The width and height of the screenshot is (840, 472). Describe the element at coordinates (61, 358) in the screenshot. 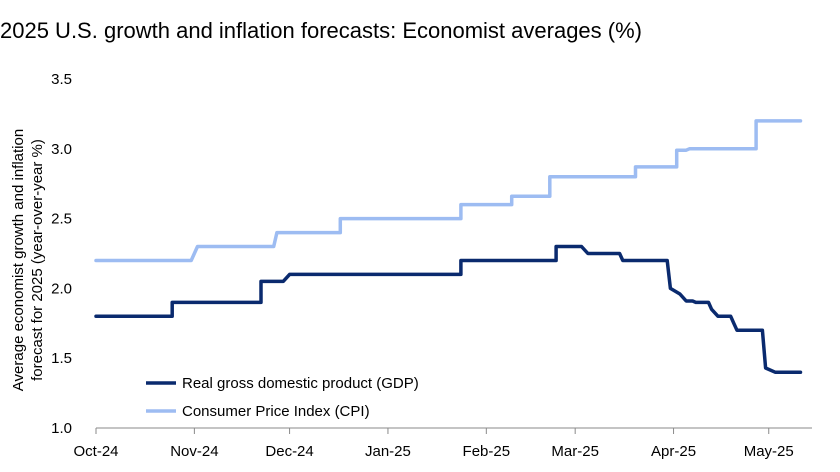

I see `y-tick-label: 1.5` at that location.